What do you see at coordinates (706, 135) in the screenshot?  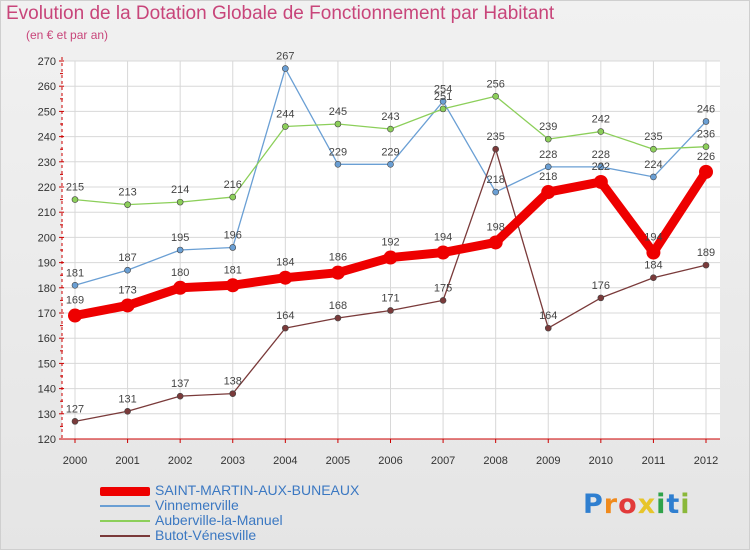 I see `data-label-auberville-la-manuel: 236` at bounding box center [706, 135].